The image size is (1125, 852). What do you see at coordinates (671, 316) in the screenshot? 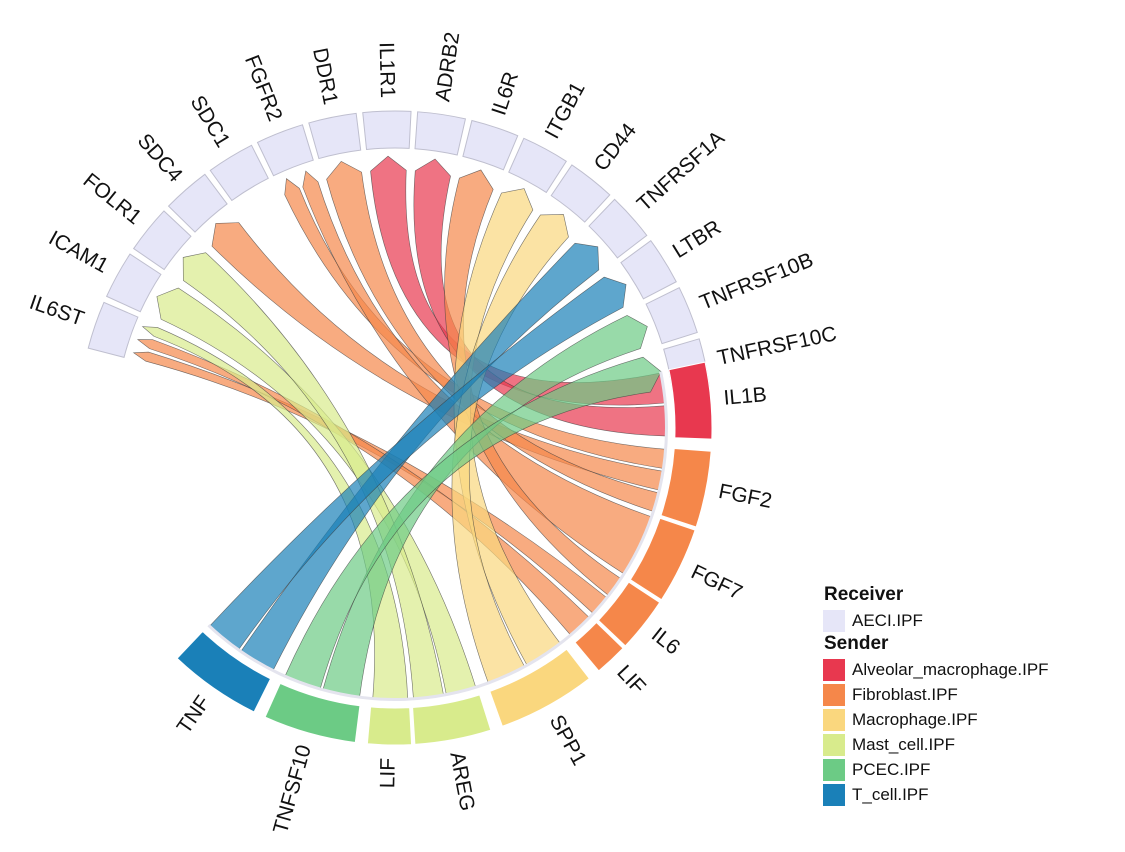
I see `receiver-sector-tnfrsf10b` at bounding box center [671, 316].